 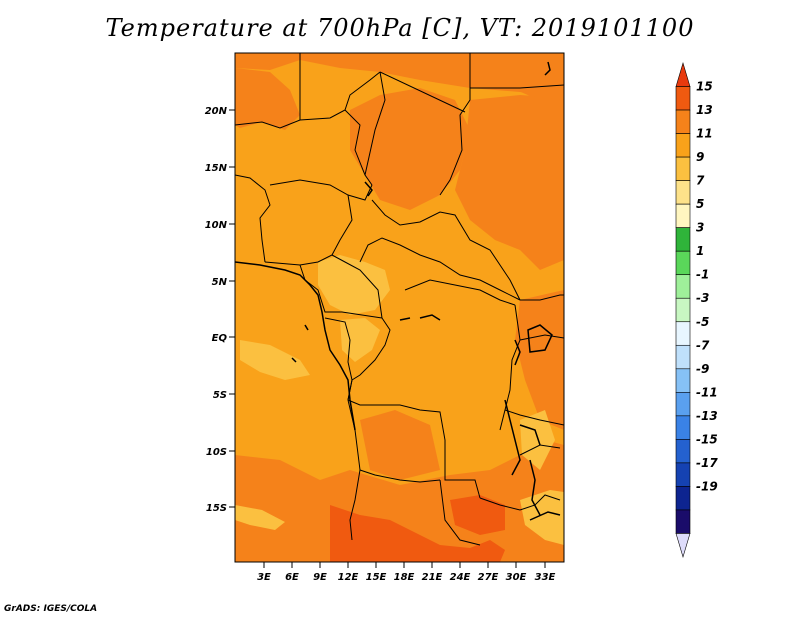 What do you see at coordinates (399, 74) in the screenshot?
I see `temperature-region-warm-north` at bounding box center [399, 74].